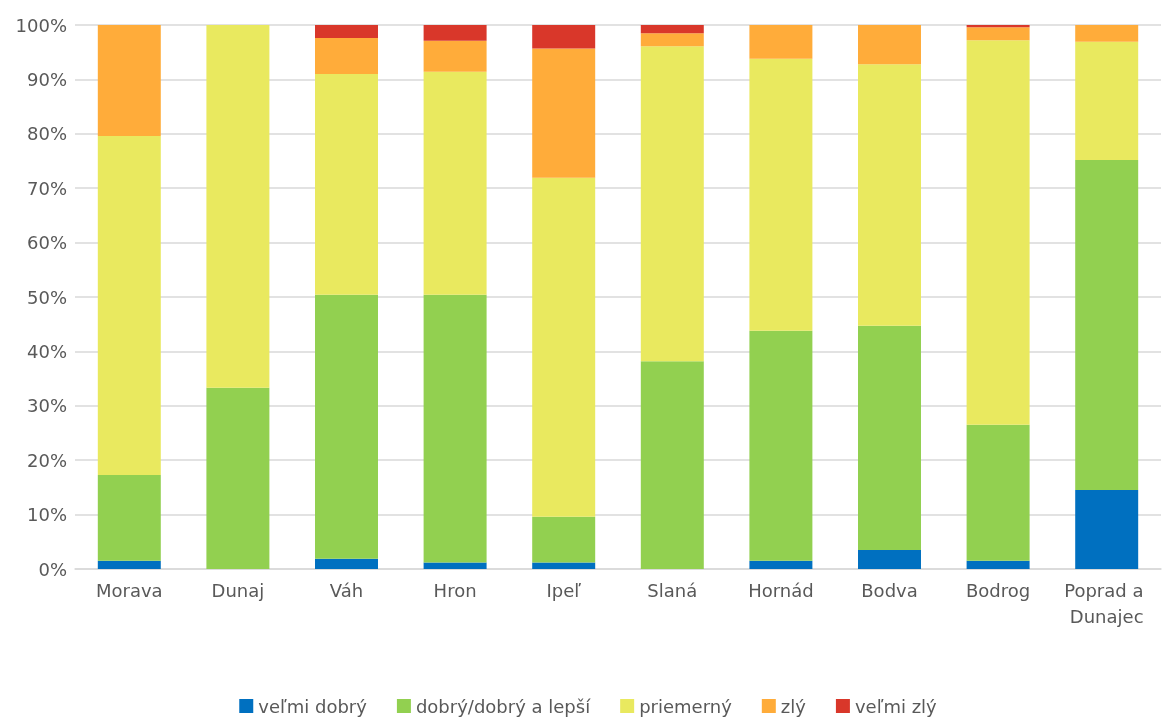  What do you see at coordinates (1107, 603) in the screenshot?
I see `x-tick-label: Poprad a Dunajec` at bounding box center [1107, 603].